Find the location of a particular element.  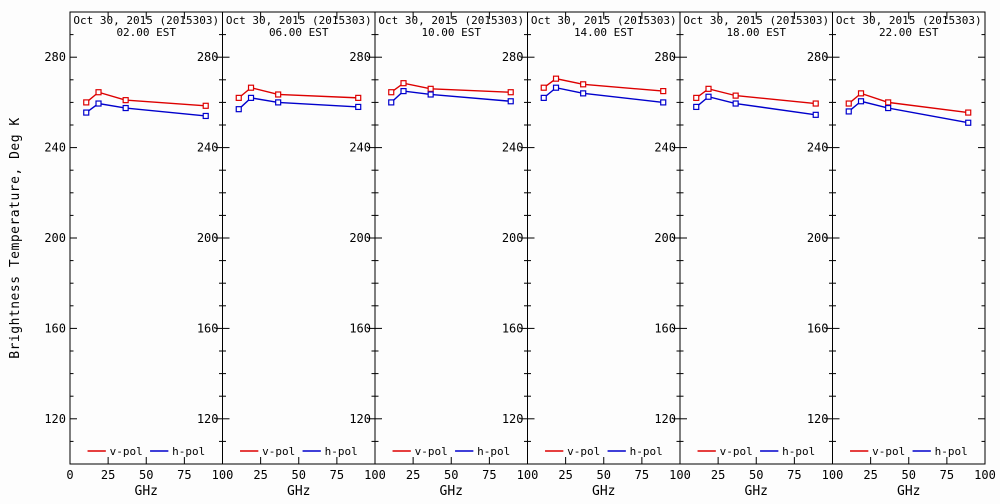

panel-title-time: 14.00 EST is located at coordinates (604, 32).